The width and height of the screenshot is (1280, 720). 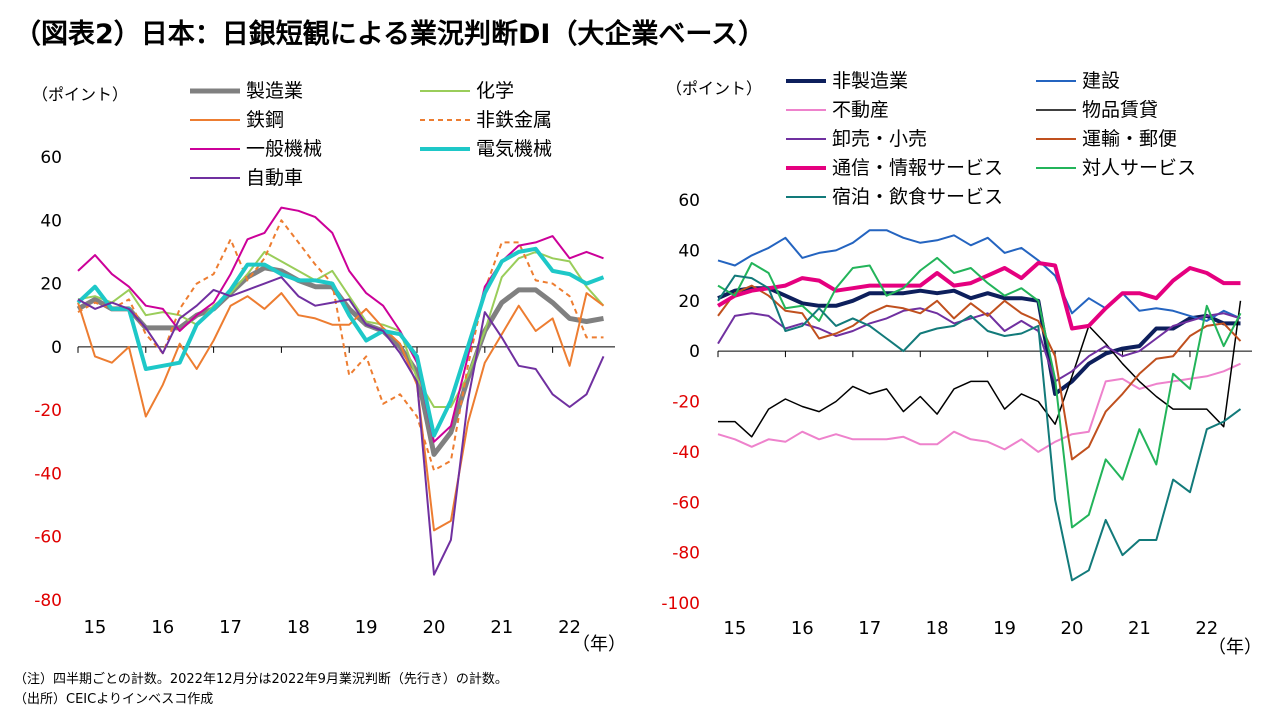 I want to click on legend-label: 不動産, so click(x=860, y=110).